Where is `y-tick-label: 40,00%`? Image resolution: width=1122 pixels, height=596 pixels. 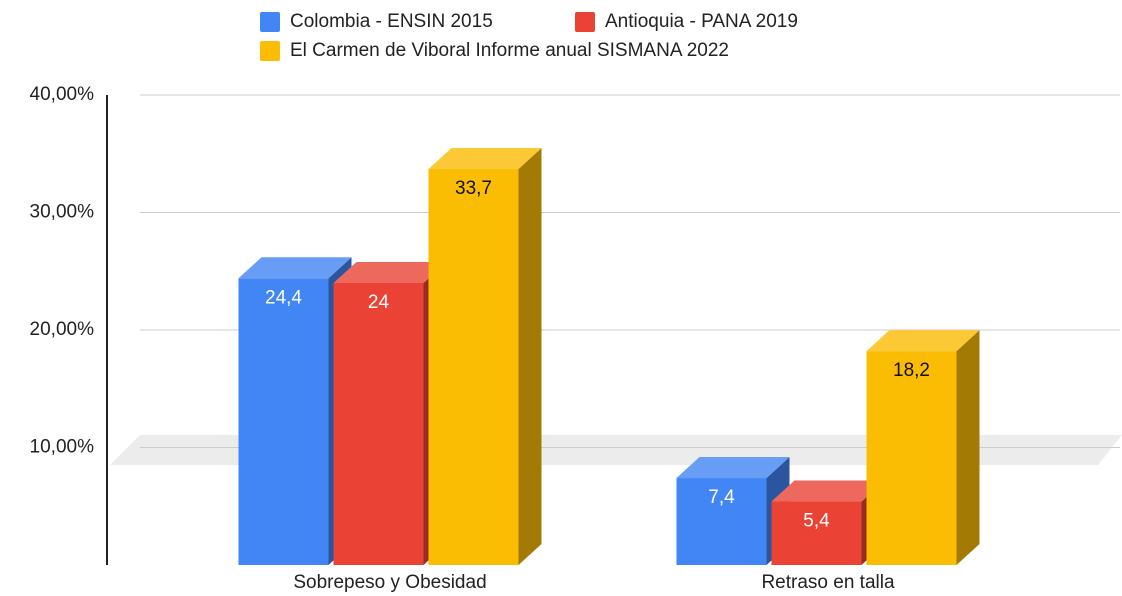 y-tick-label: 40,00% is located at coordinates (62, 94).